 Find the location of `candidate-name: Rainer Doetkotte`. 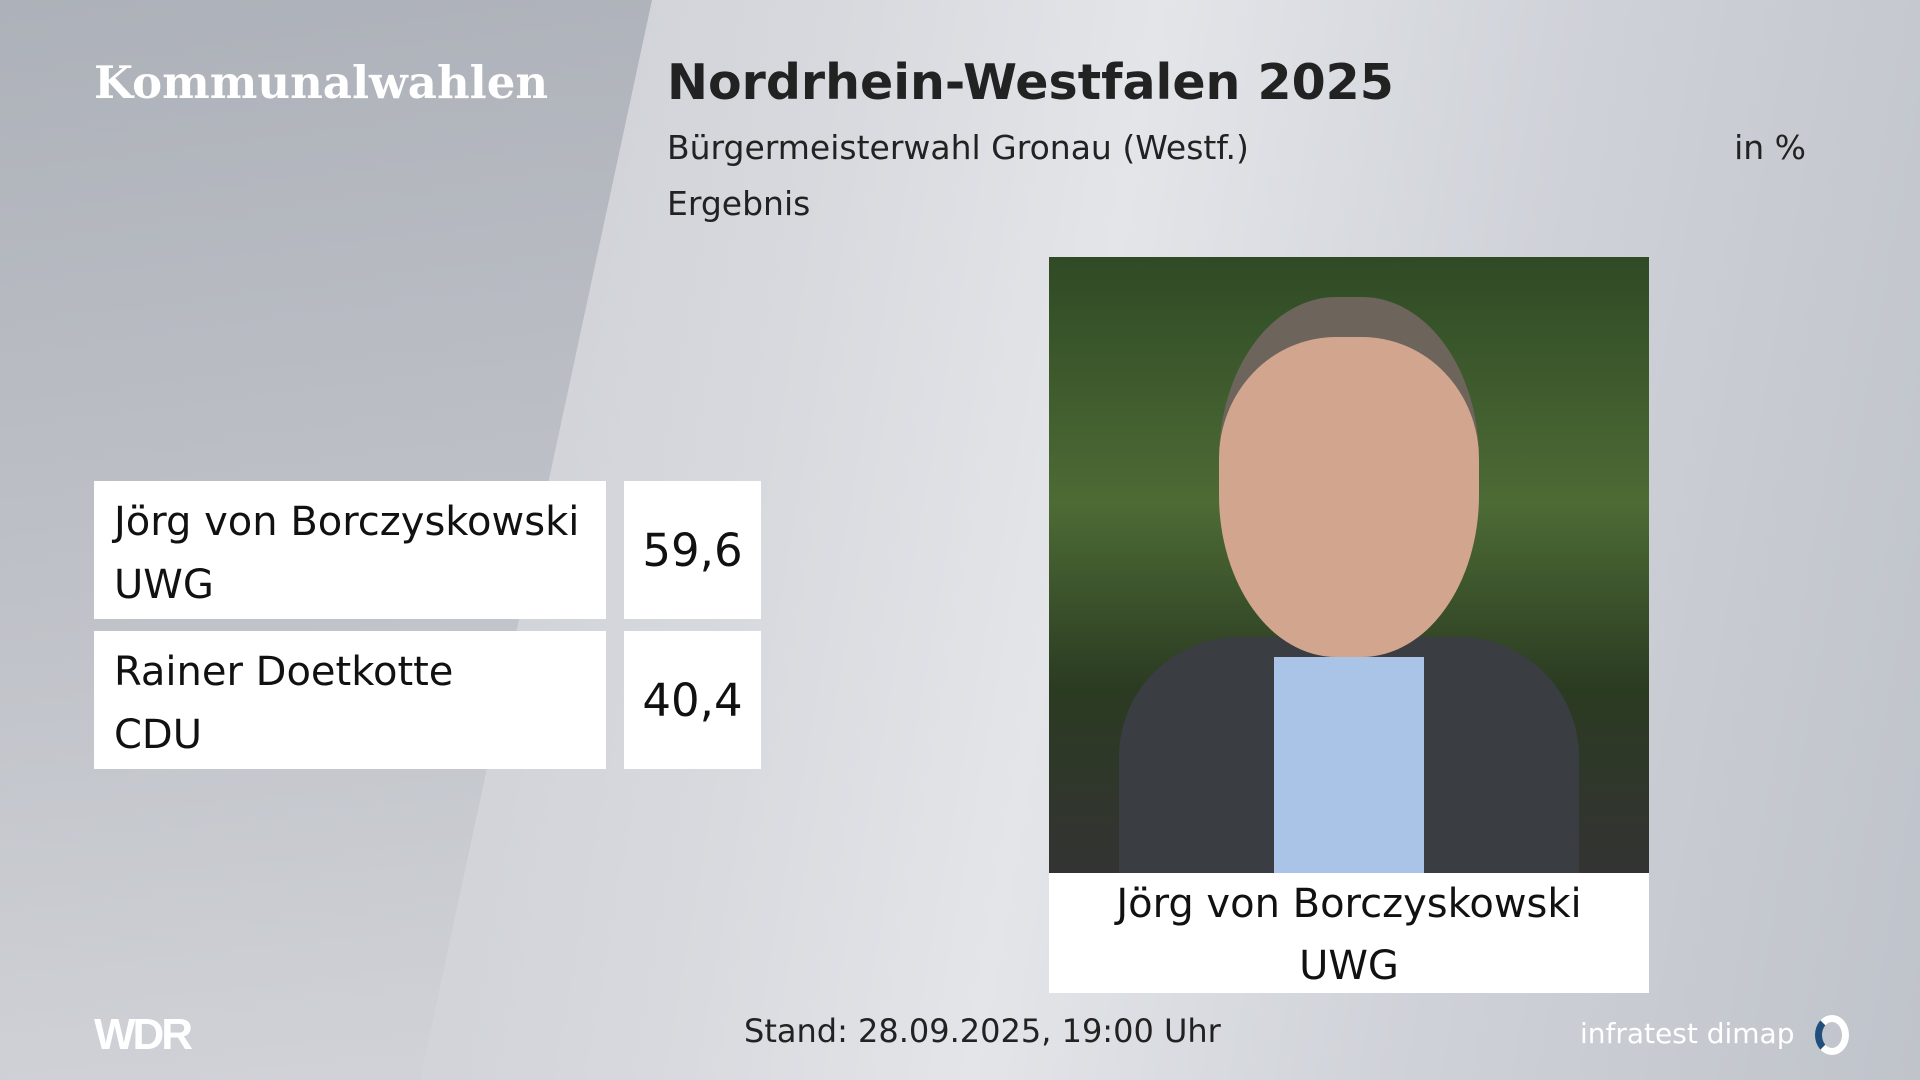

candidate-name: Rainer Doetkotte is located at coordinates (284, 672).